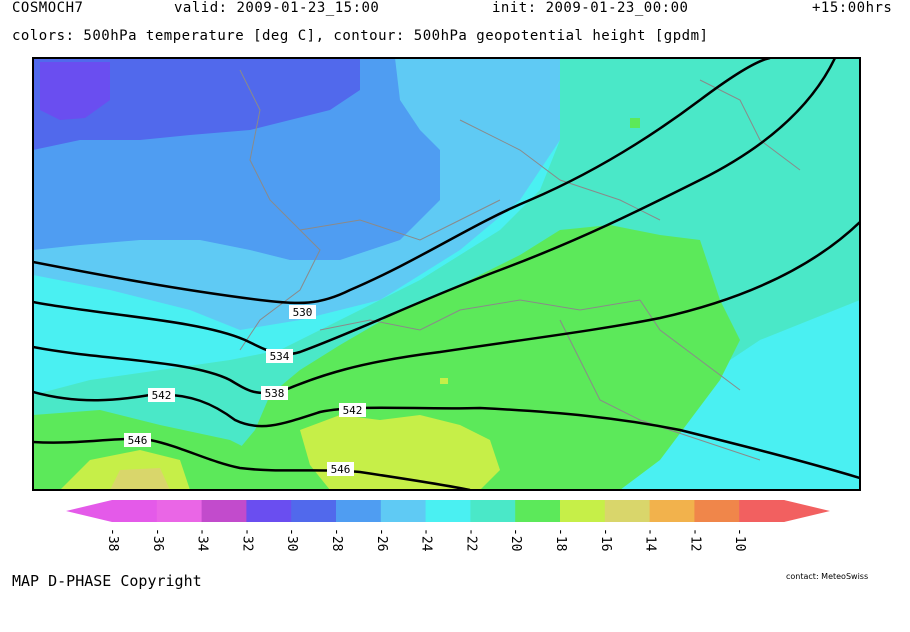  Describe the element at coordinates (112, 539) in the screenshot. I see `legend-label: -38` at that location.